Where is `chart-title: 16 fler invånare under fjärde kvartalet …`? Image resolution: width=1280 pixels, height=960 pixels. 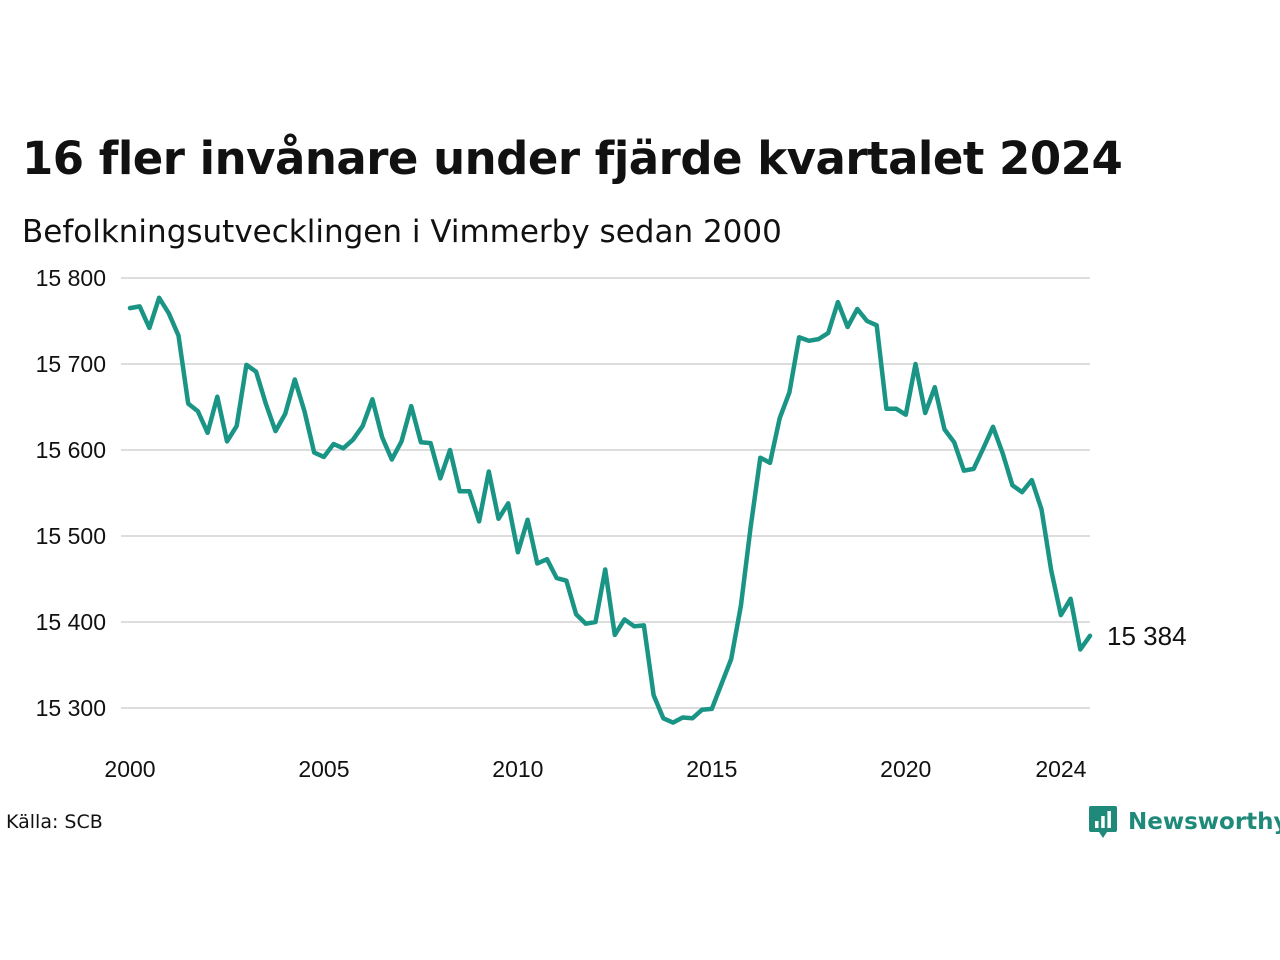
chart-title: 16 fler invånare under fjärde kvartalet … is located at coordinates (572, 158).